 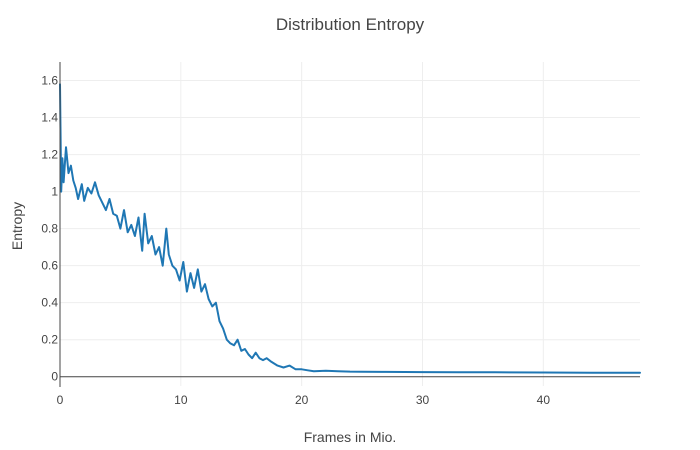 I want to click on y-tick-label: 1.4, so click(x=49, y=118).